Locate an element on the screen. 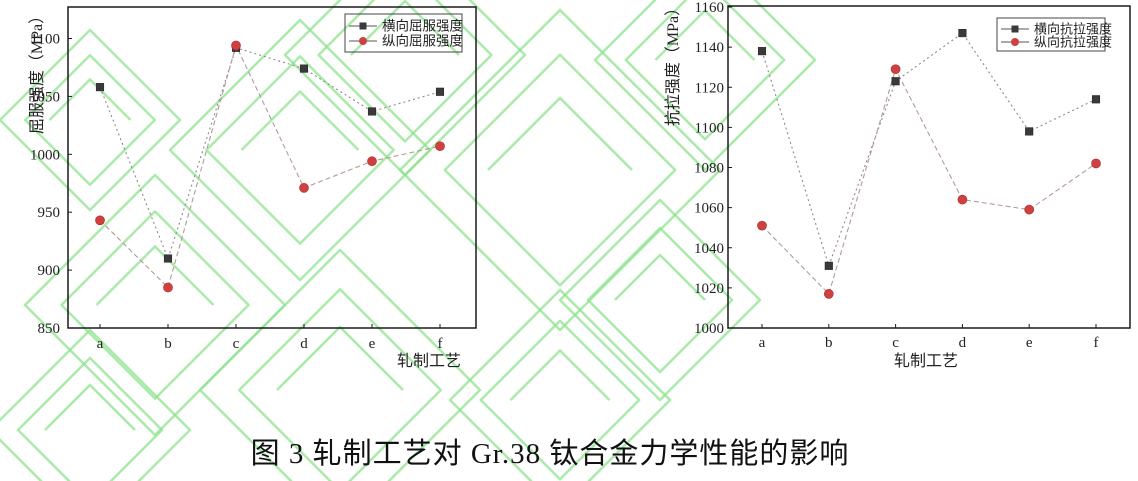  x-tick-label: d is located at coordinates (304, 344).